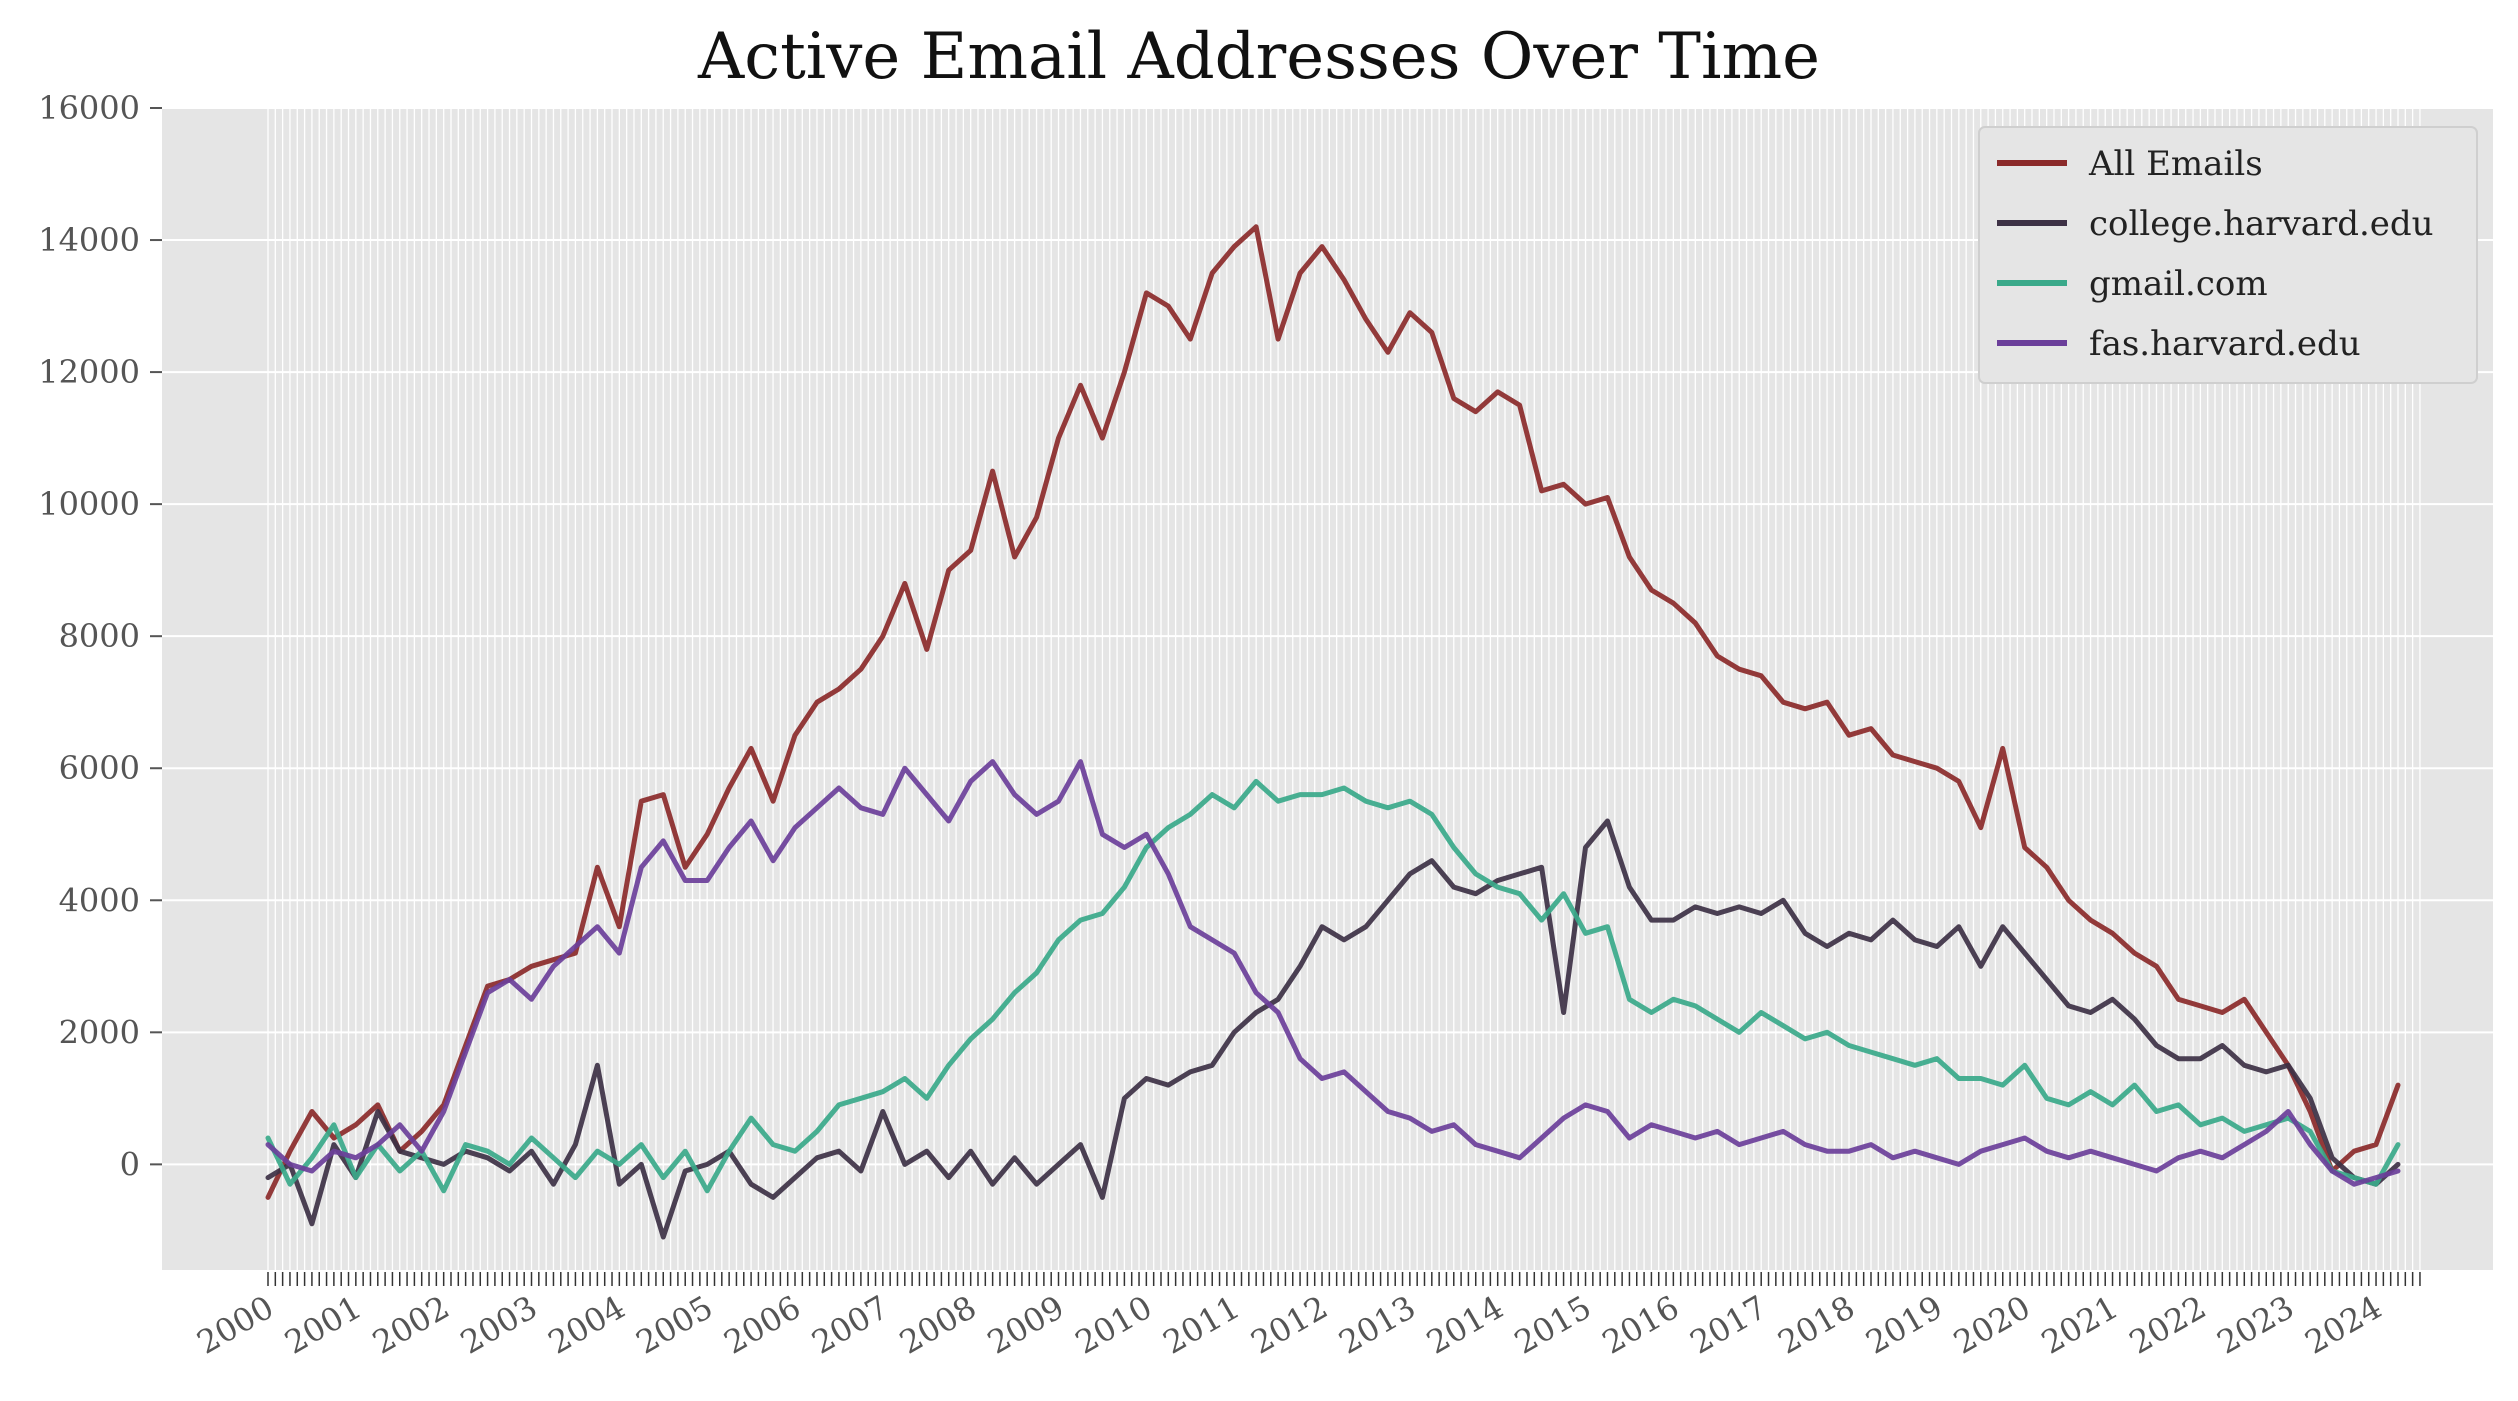  Describe the element at coordinates (99, 1032) in the screenshot. I see `y-tick-label: 2000` at that location.